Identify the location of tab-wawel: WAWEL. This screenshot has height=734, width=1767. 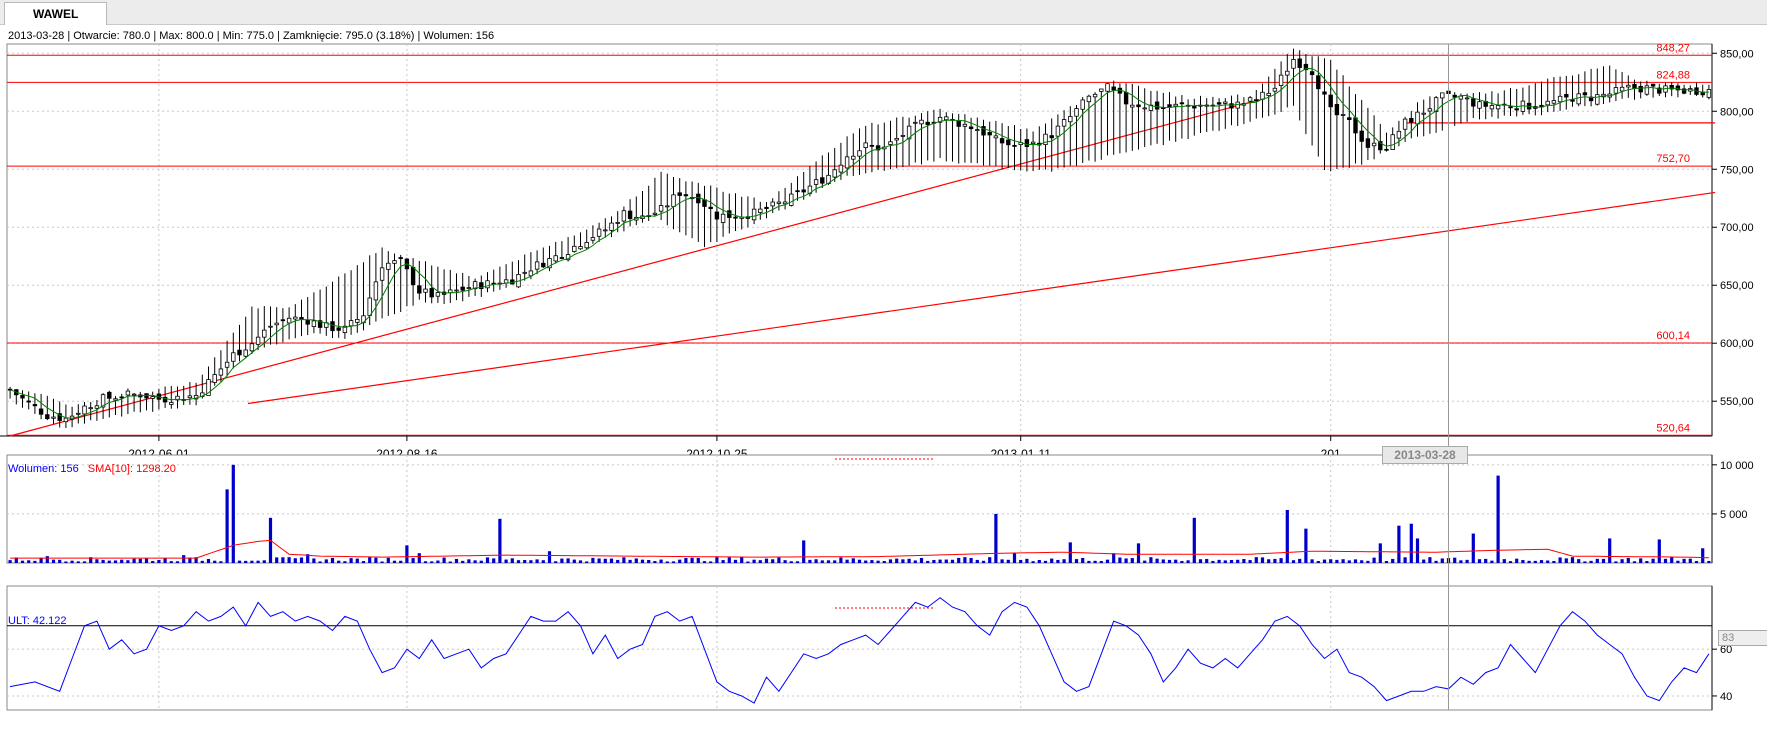
(56, 13).